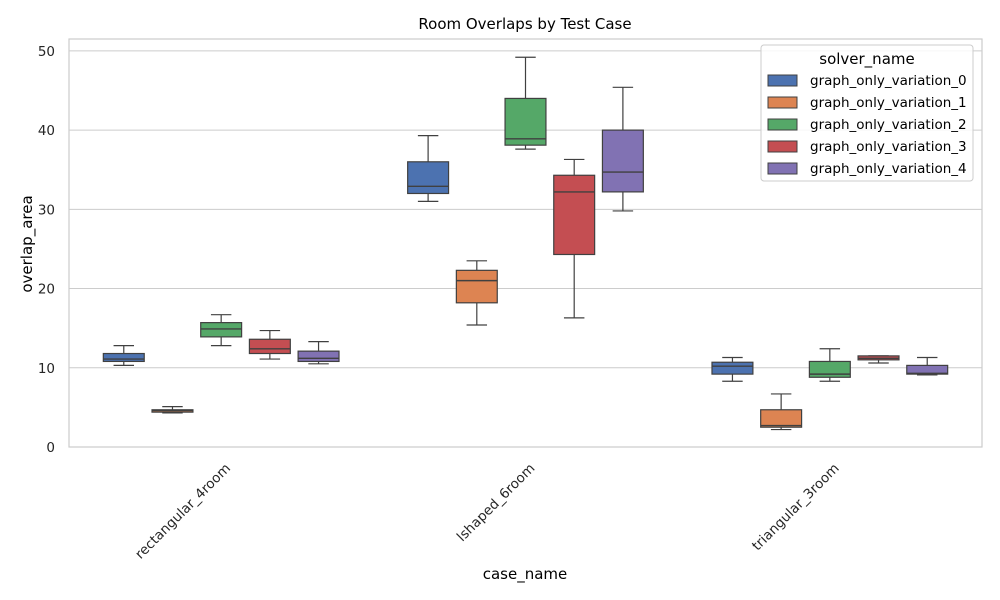  Describe the element at coordinates (525, 574) in the screenshot. I see `x-axis-label: case_name` at that location.